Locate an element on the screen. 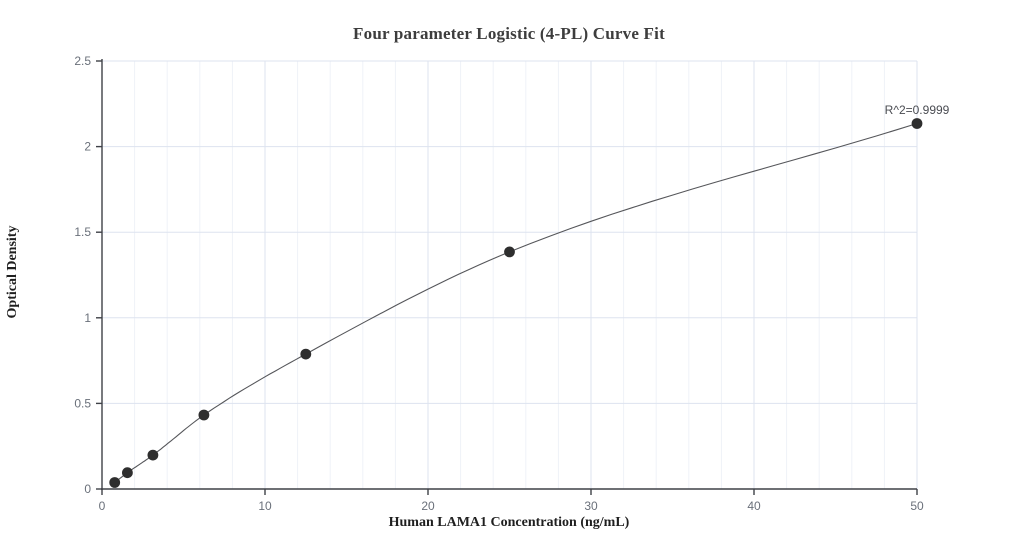  y-tick-label: 2 is located at coordinates (87, 147).